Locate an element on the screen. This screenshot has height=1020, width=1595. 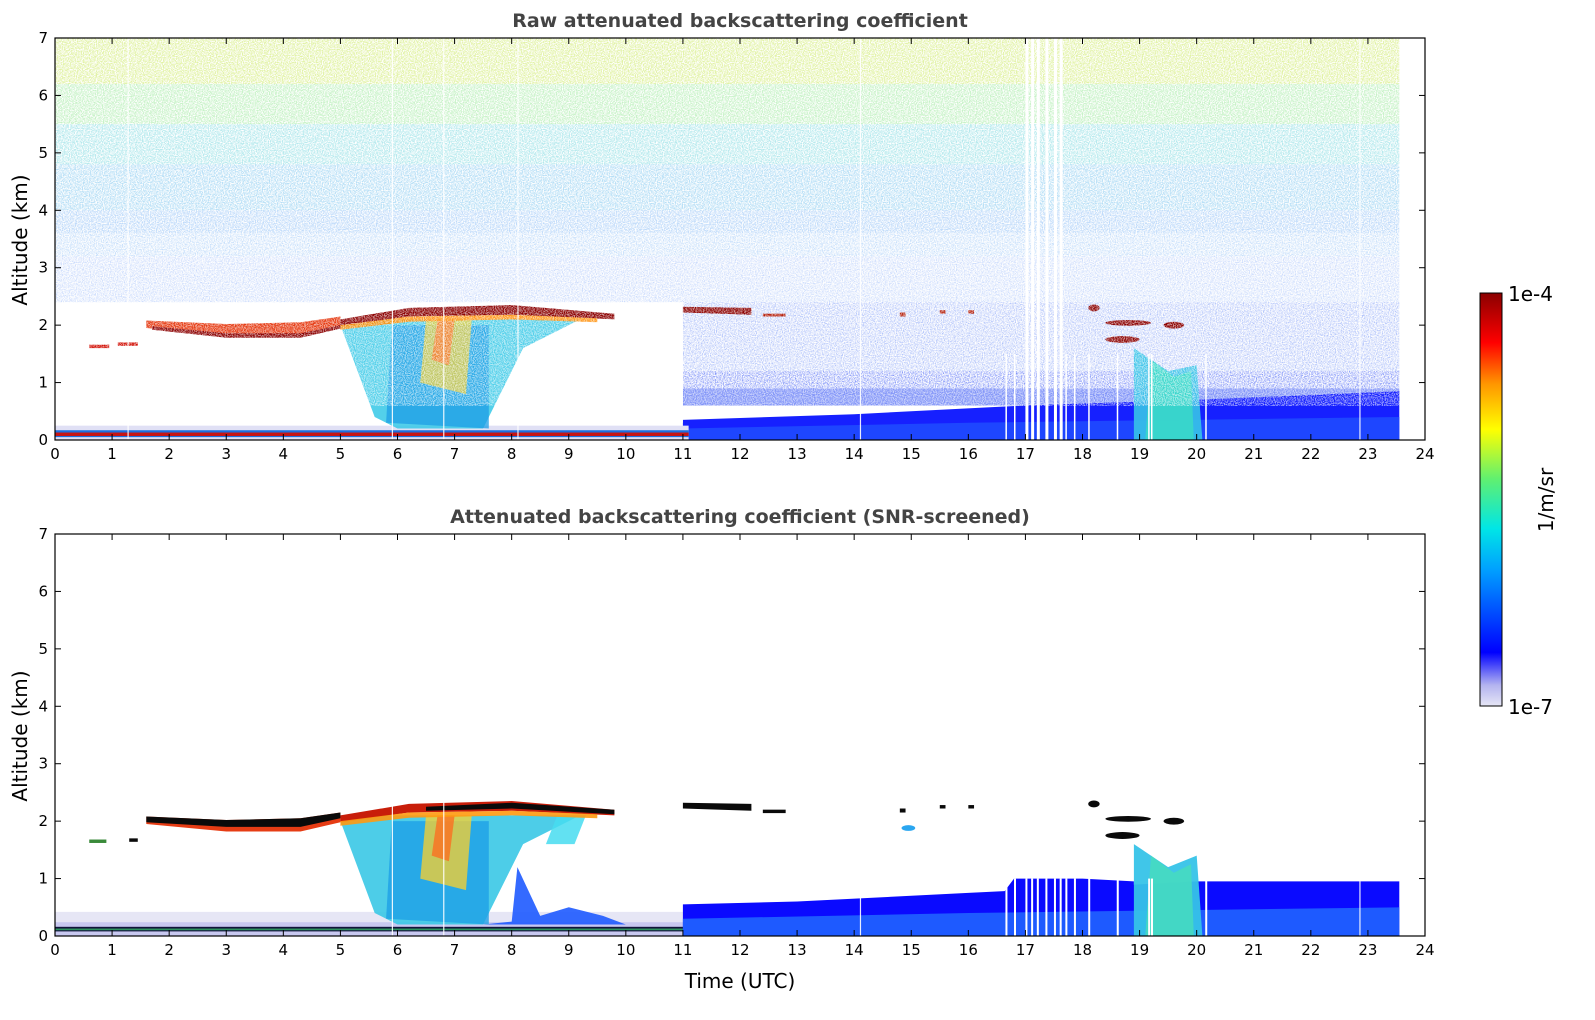
x-tick-label: 23 is located at coordinates (1367, 950).